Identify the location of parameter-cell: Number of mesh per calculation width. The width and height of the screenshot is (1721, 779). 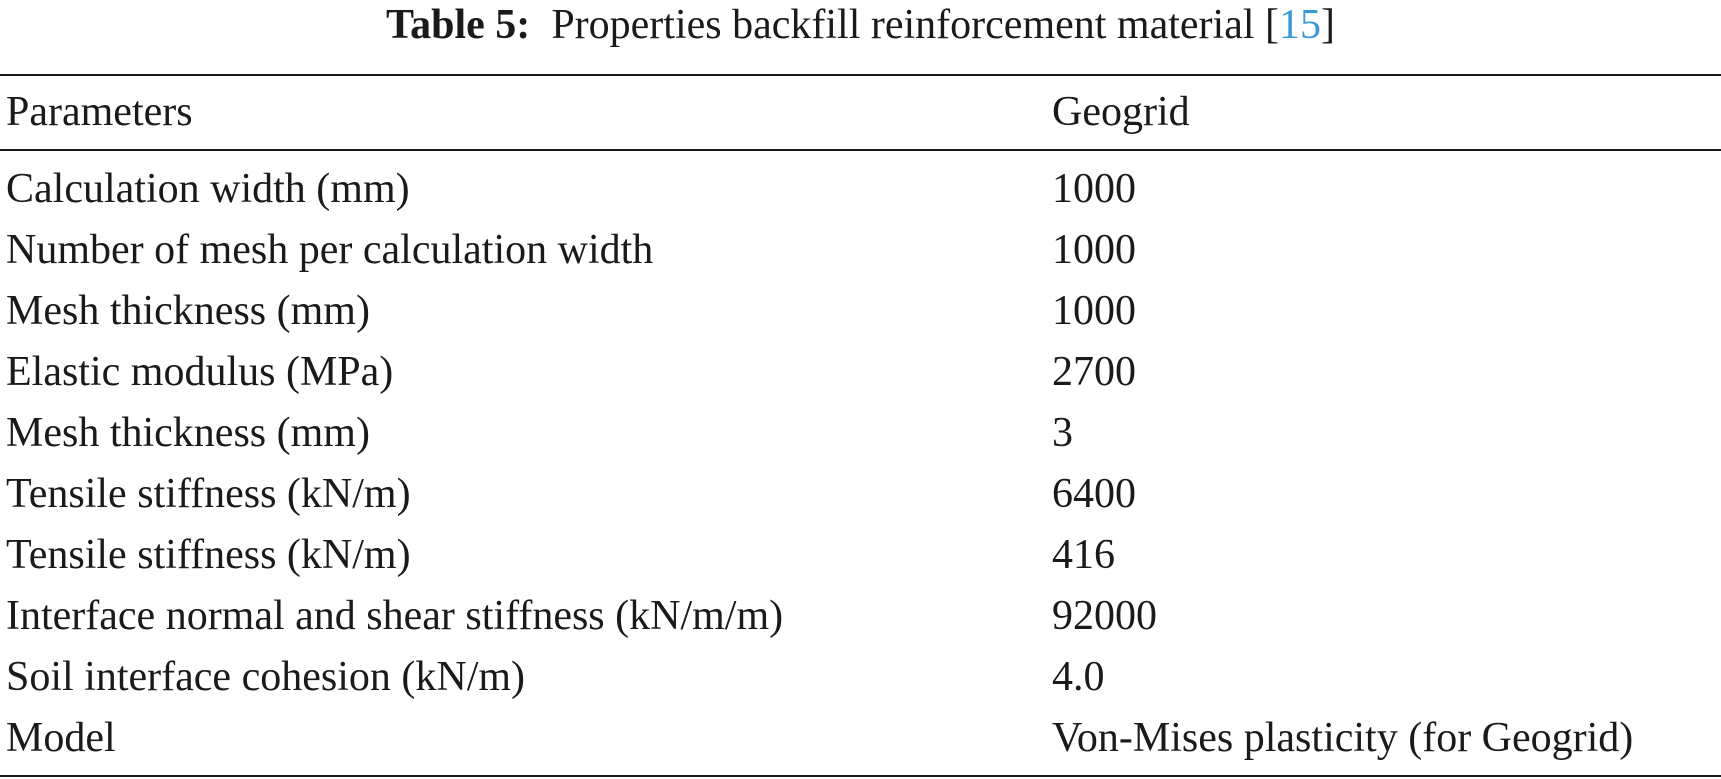
(330, 250).